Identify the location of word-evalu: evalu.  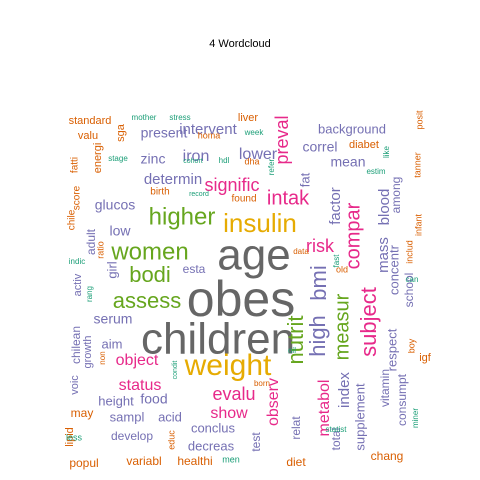
(233, 394).